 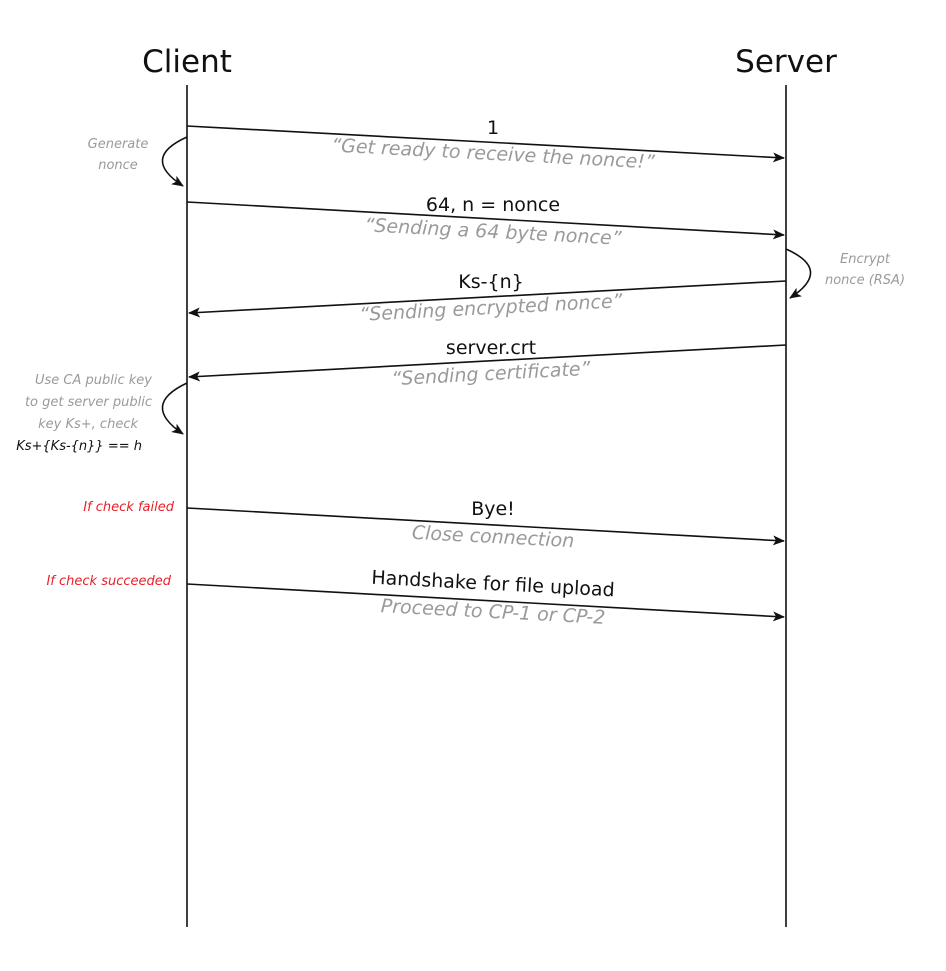 I want to click on encrypt-nonce-note-line-2: nonce (RSA), so click(x=865, y=280).